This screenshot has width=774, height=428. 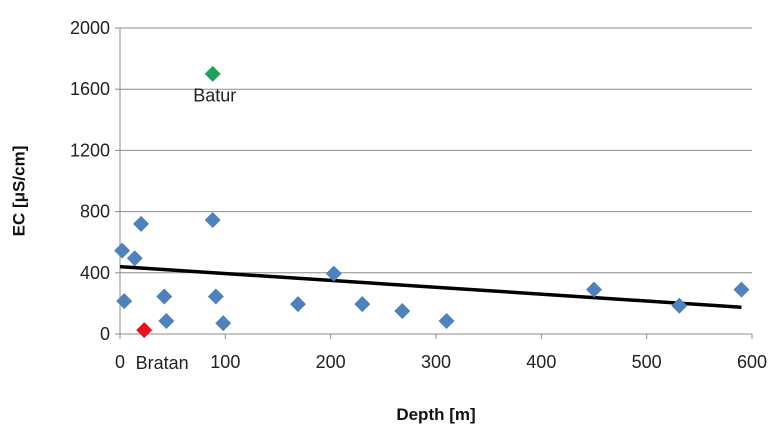 I want to click on trendline-group, so click(x=430, y=286).